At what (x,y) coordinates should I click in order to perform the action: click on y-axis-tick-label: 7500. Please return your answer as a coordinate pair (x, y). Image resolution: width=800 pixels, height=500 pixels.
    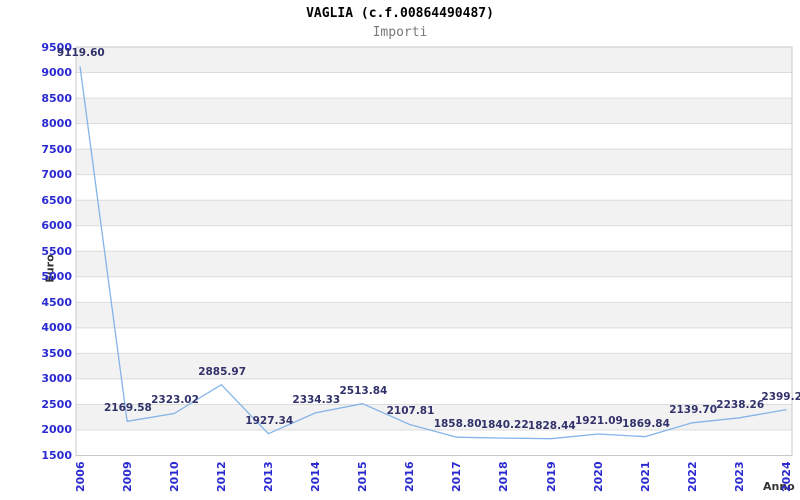
    Looking at the image, I should click on (56, 149).